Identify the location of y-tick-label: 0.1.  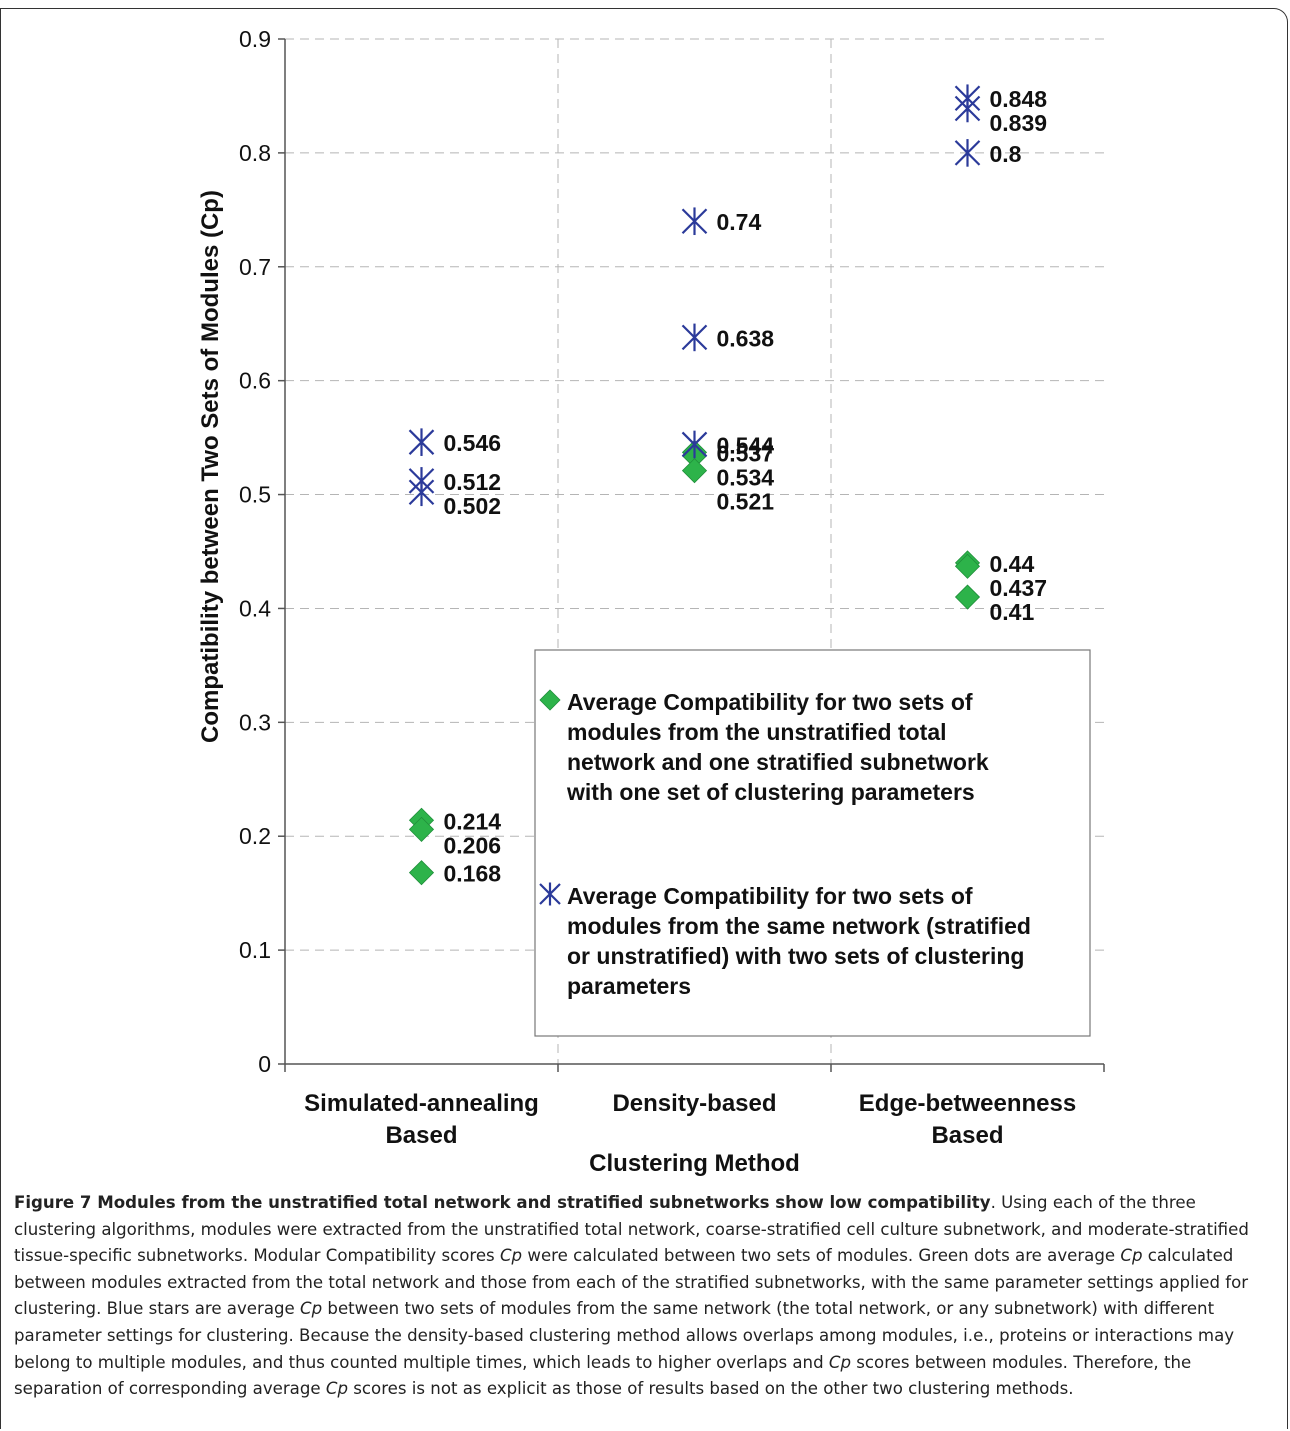
(255, 950).